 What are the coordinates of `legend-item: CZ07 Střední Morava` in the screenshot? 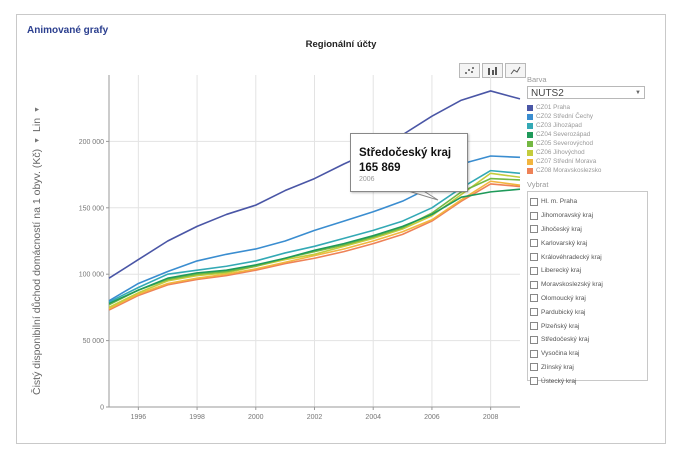 It's located at (594, 161).